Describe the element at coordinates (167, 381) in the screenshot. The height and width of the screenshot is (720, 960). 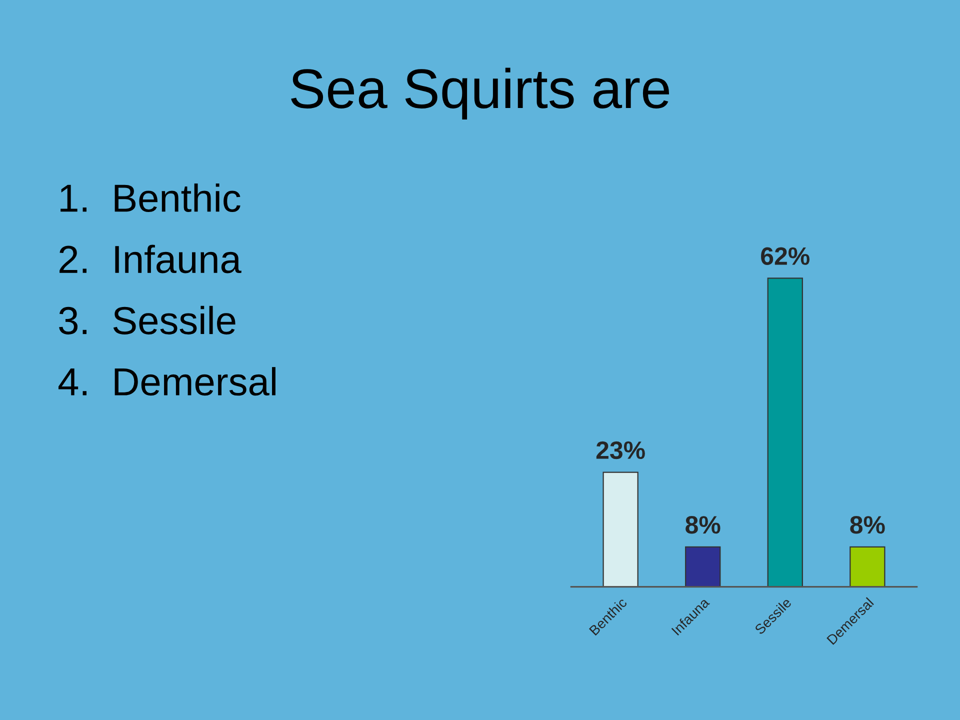
I see `text: 4. Demersal` at that location.